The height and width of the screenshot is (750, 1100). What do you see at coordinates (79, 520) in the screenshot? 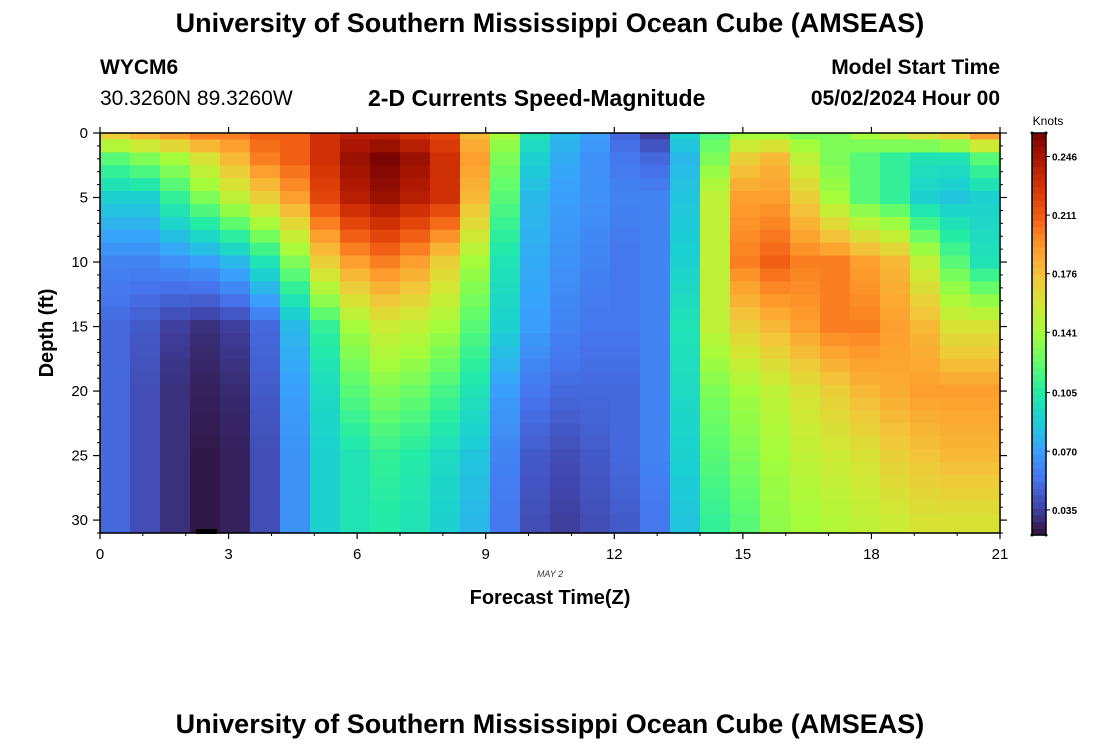
I see `y-tick-label: 30` at bounding box center [79, 520].